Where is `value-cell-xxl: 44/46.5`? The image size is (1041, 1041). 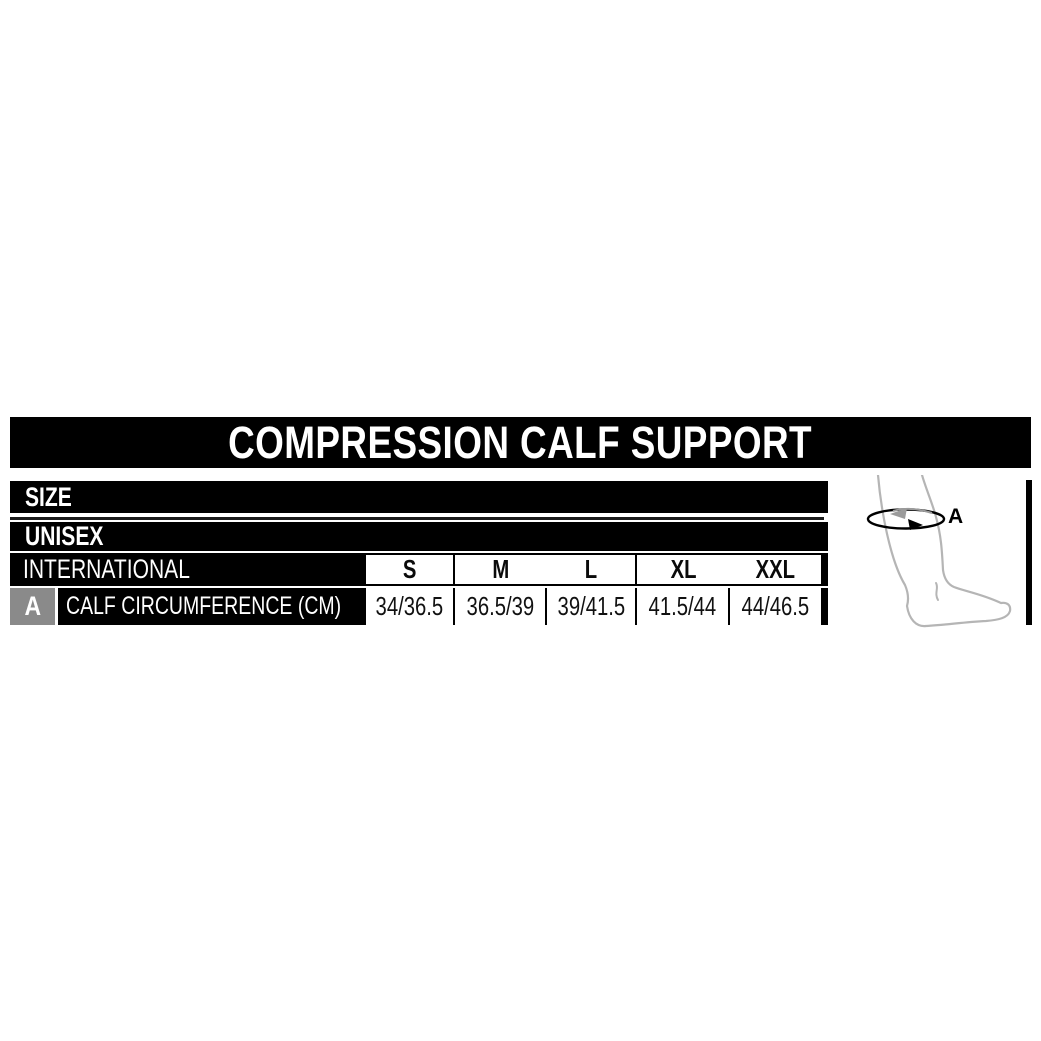 value-cell-xxl: 44/46.5 is located at coordinates (775, 606).